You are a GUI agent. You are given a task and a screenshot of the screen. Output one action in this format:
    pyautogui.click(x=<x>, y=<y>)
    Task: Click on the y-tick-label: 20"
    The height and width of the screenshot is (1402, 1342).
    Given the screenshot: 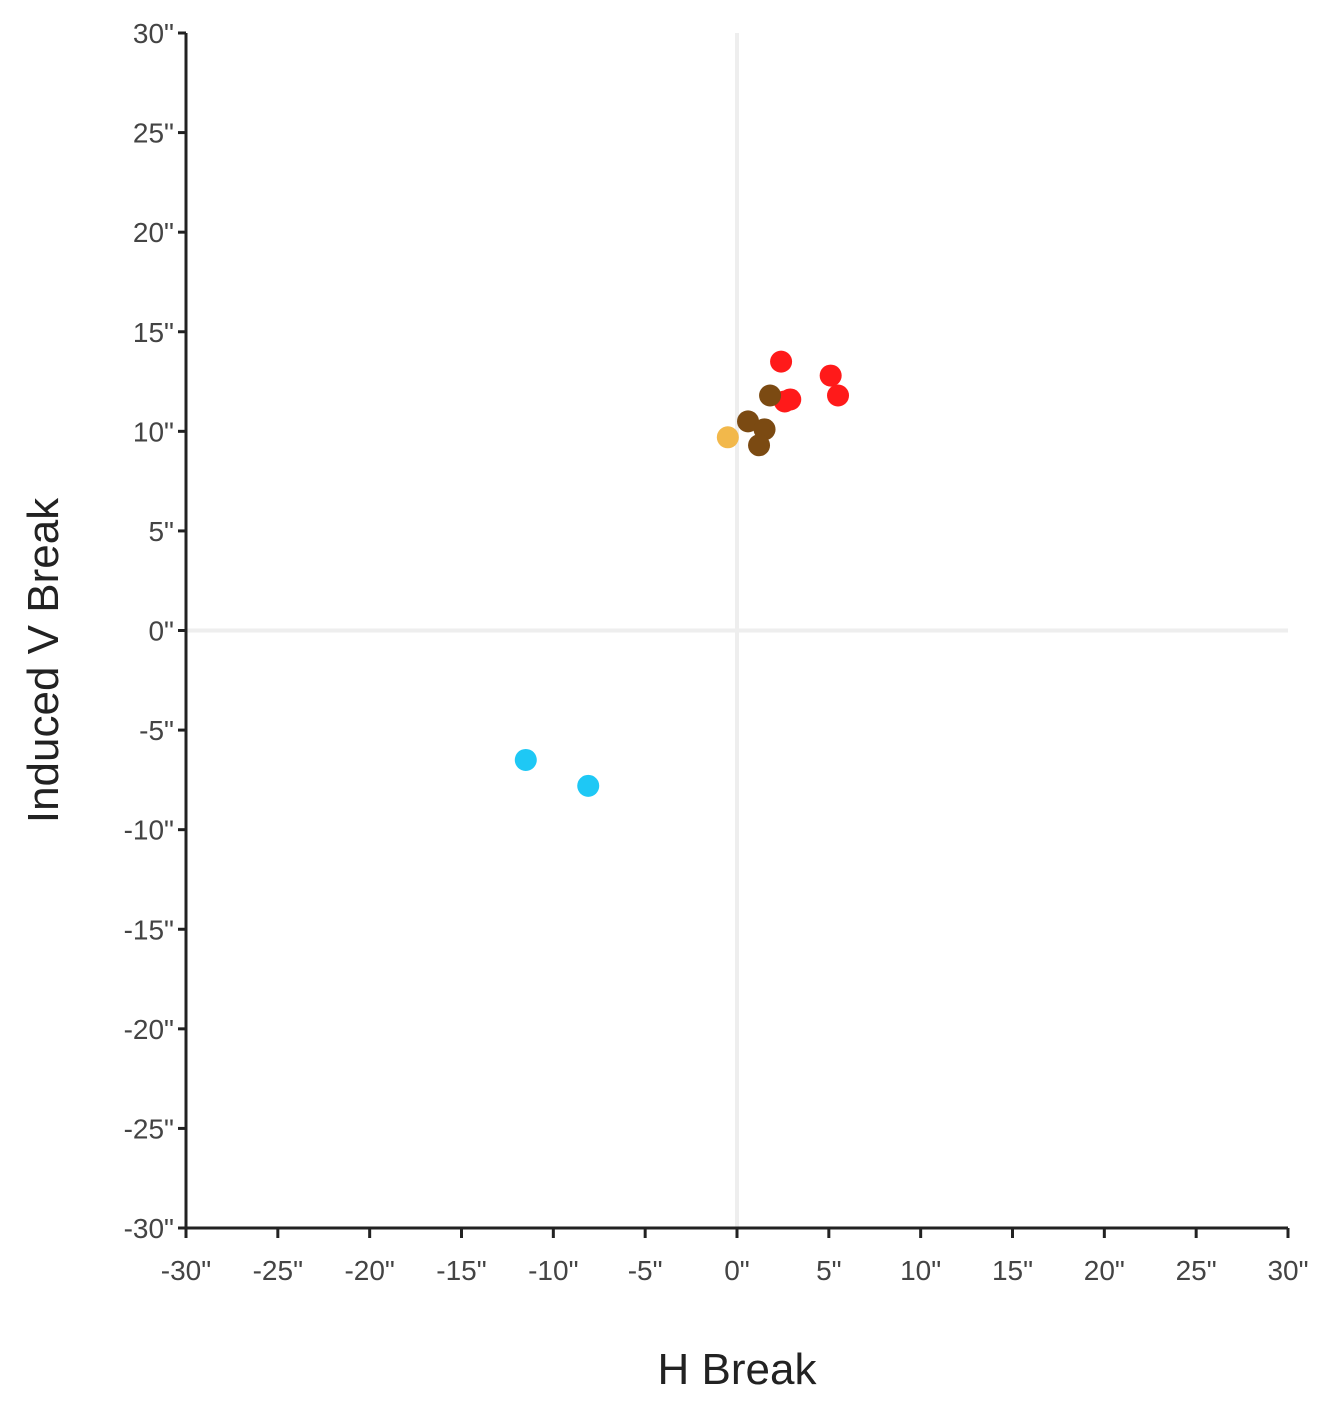 What is the action you would take?
    pyautogui.click(x=153, y=232)
    